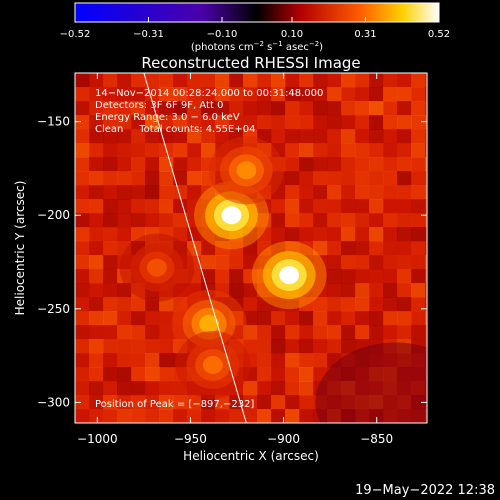 This screenshot has height=500, width=500. I want to click on colorbar-tick-label: −0.31, so click(148, 34).